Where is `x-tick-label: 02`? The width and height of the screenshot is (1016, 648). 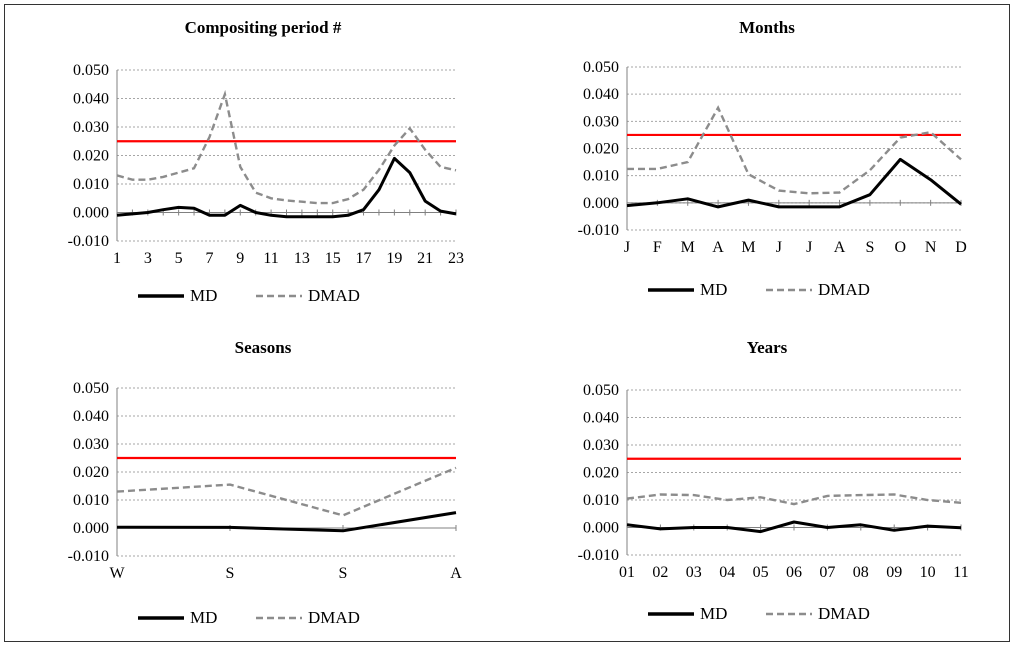
x-tick-label: 02 is located at coordinates (660, 572).